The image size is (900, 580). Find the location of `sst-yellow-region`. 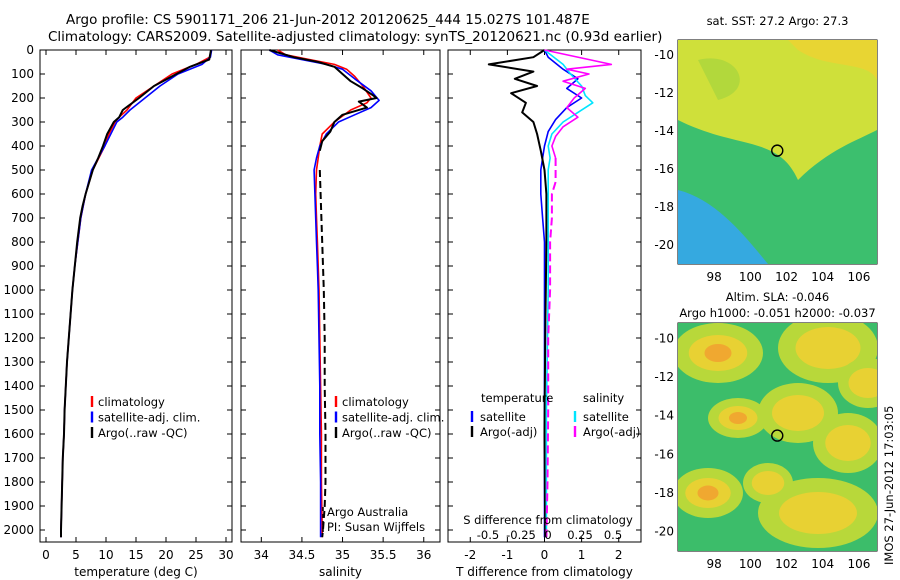

sst-yellow-region is located at coordinates (832, 60).